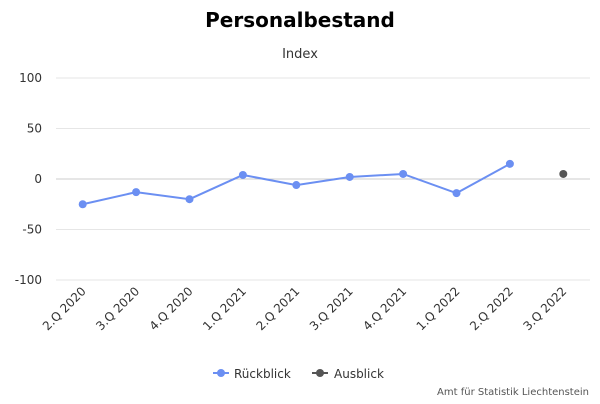 This screenshot has width=600, height=404. I want to click on x-tick-label: 2.Q 2021, so click(277, 308).